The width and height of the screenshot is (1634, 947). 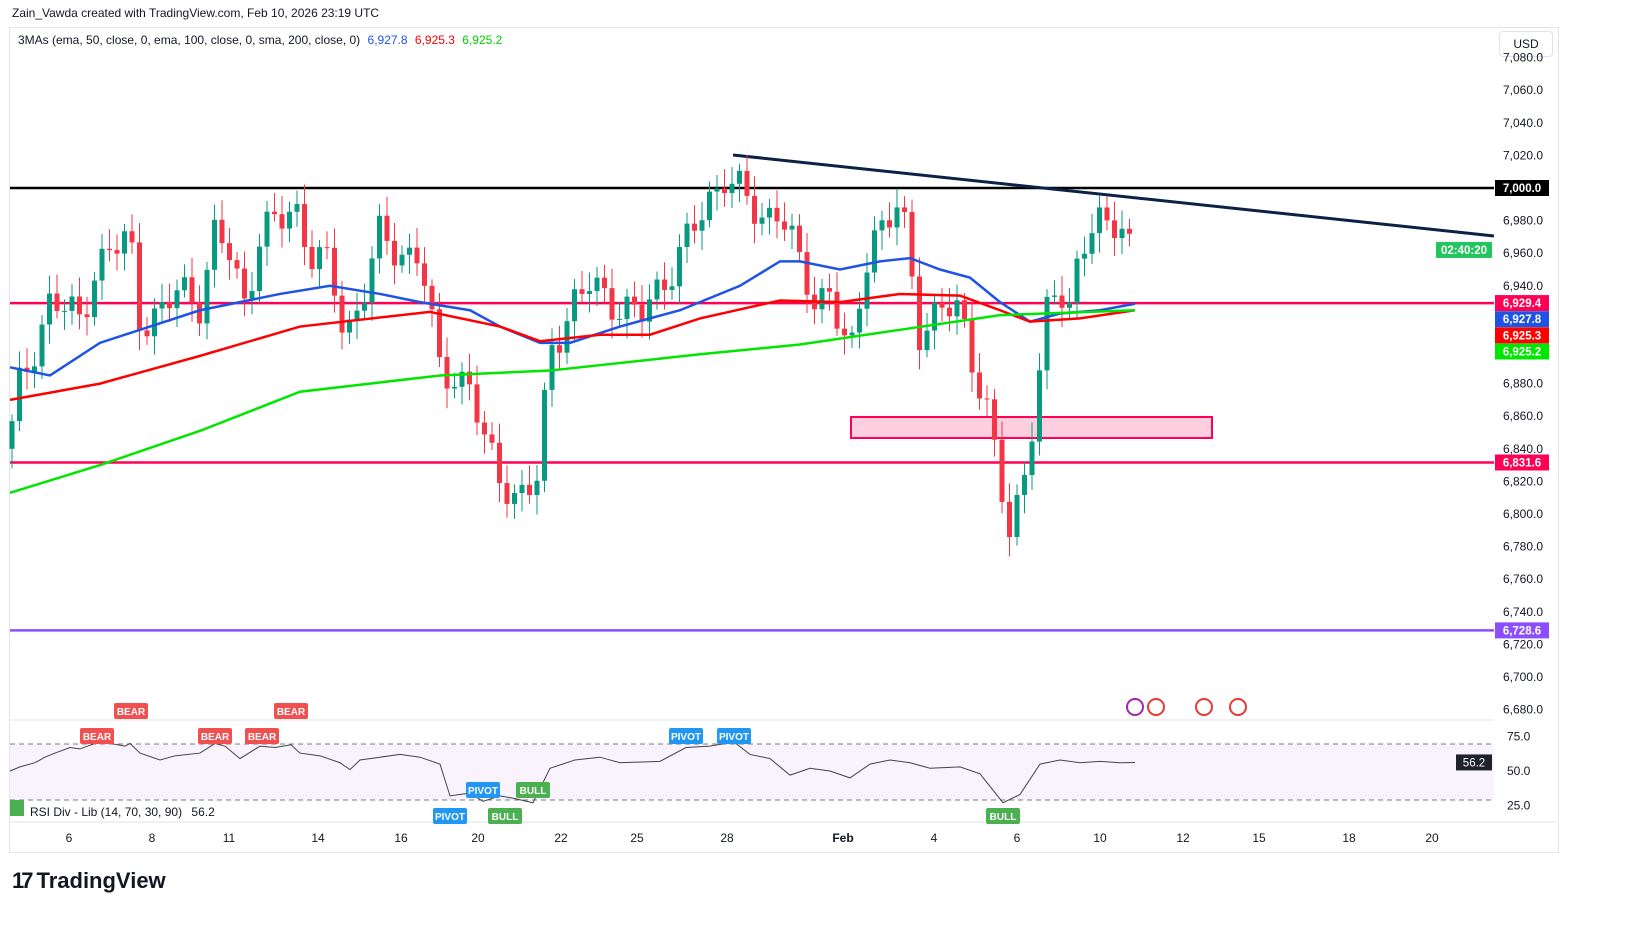 What do you see at coordinates (152, 838) in the screenshot?
I see `time-tick: 8` at bounding box center [152, 838].